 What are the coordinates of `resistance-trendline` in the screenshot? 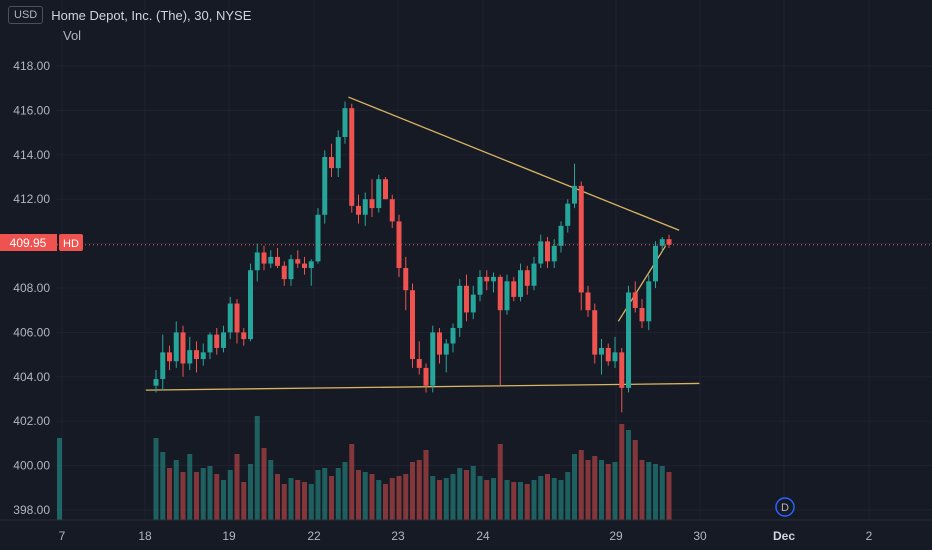 It's located at (514, 163).